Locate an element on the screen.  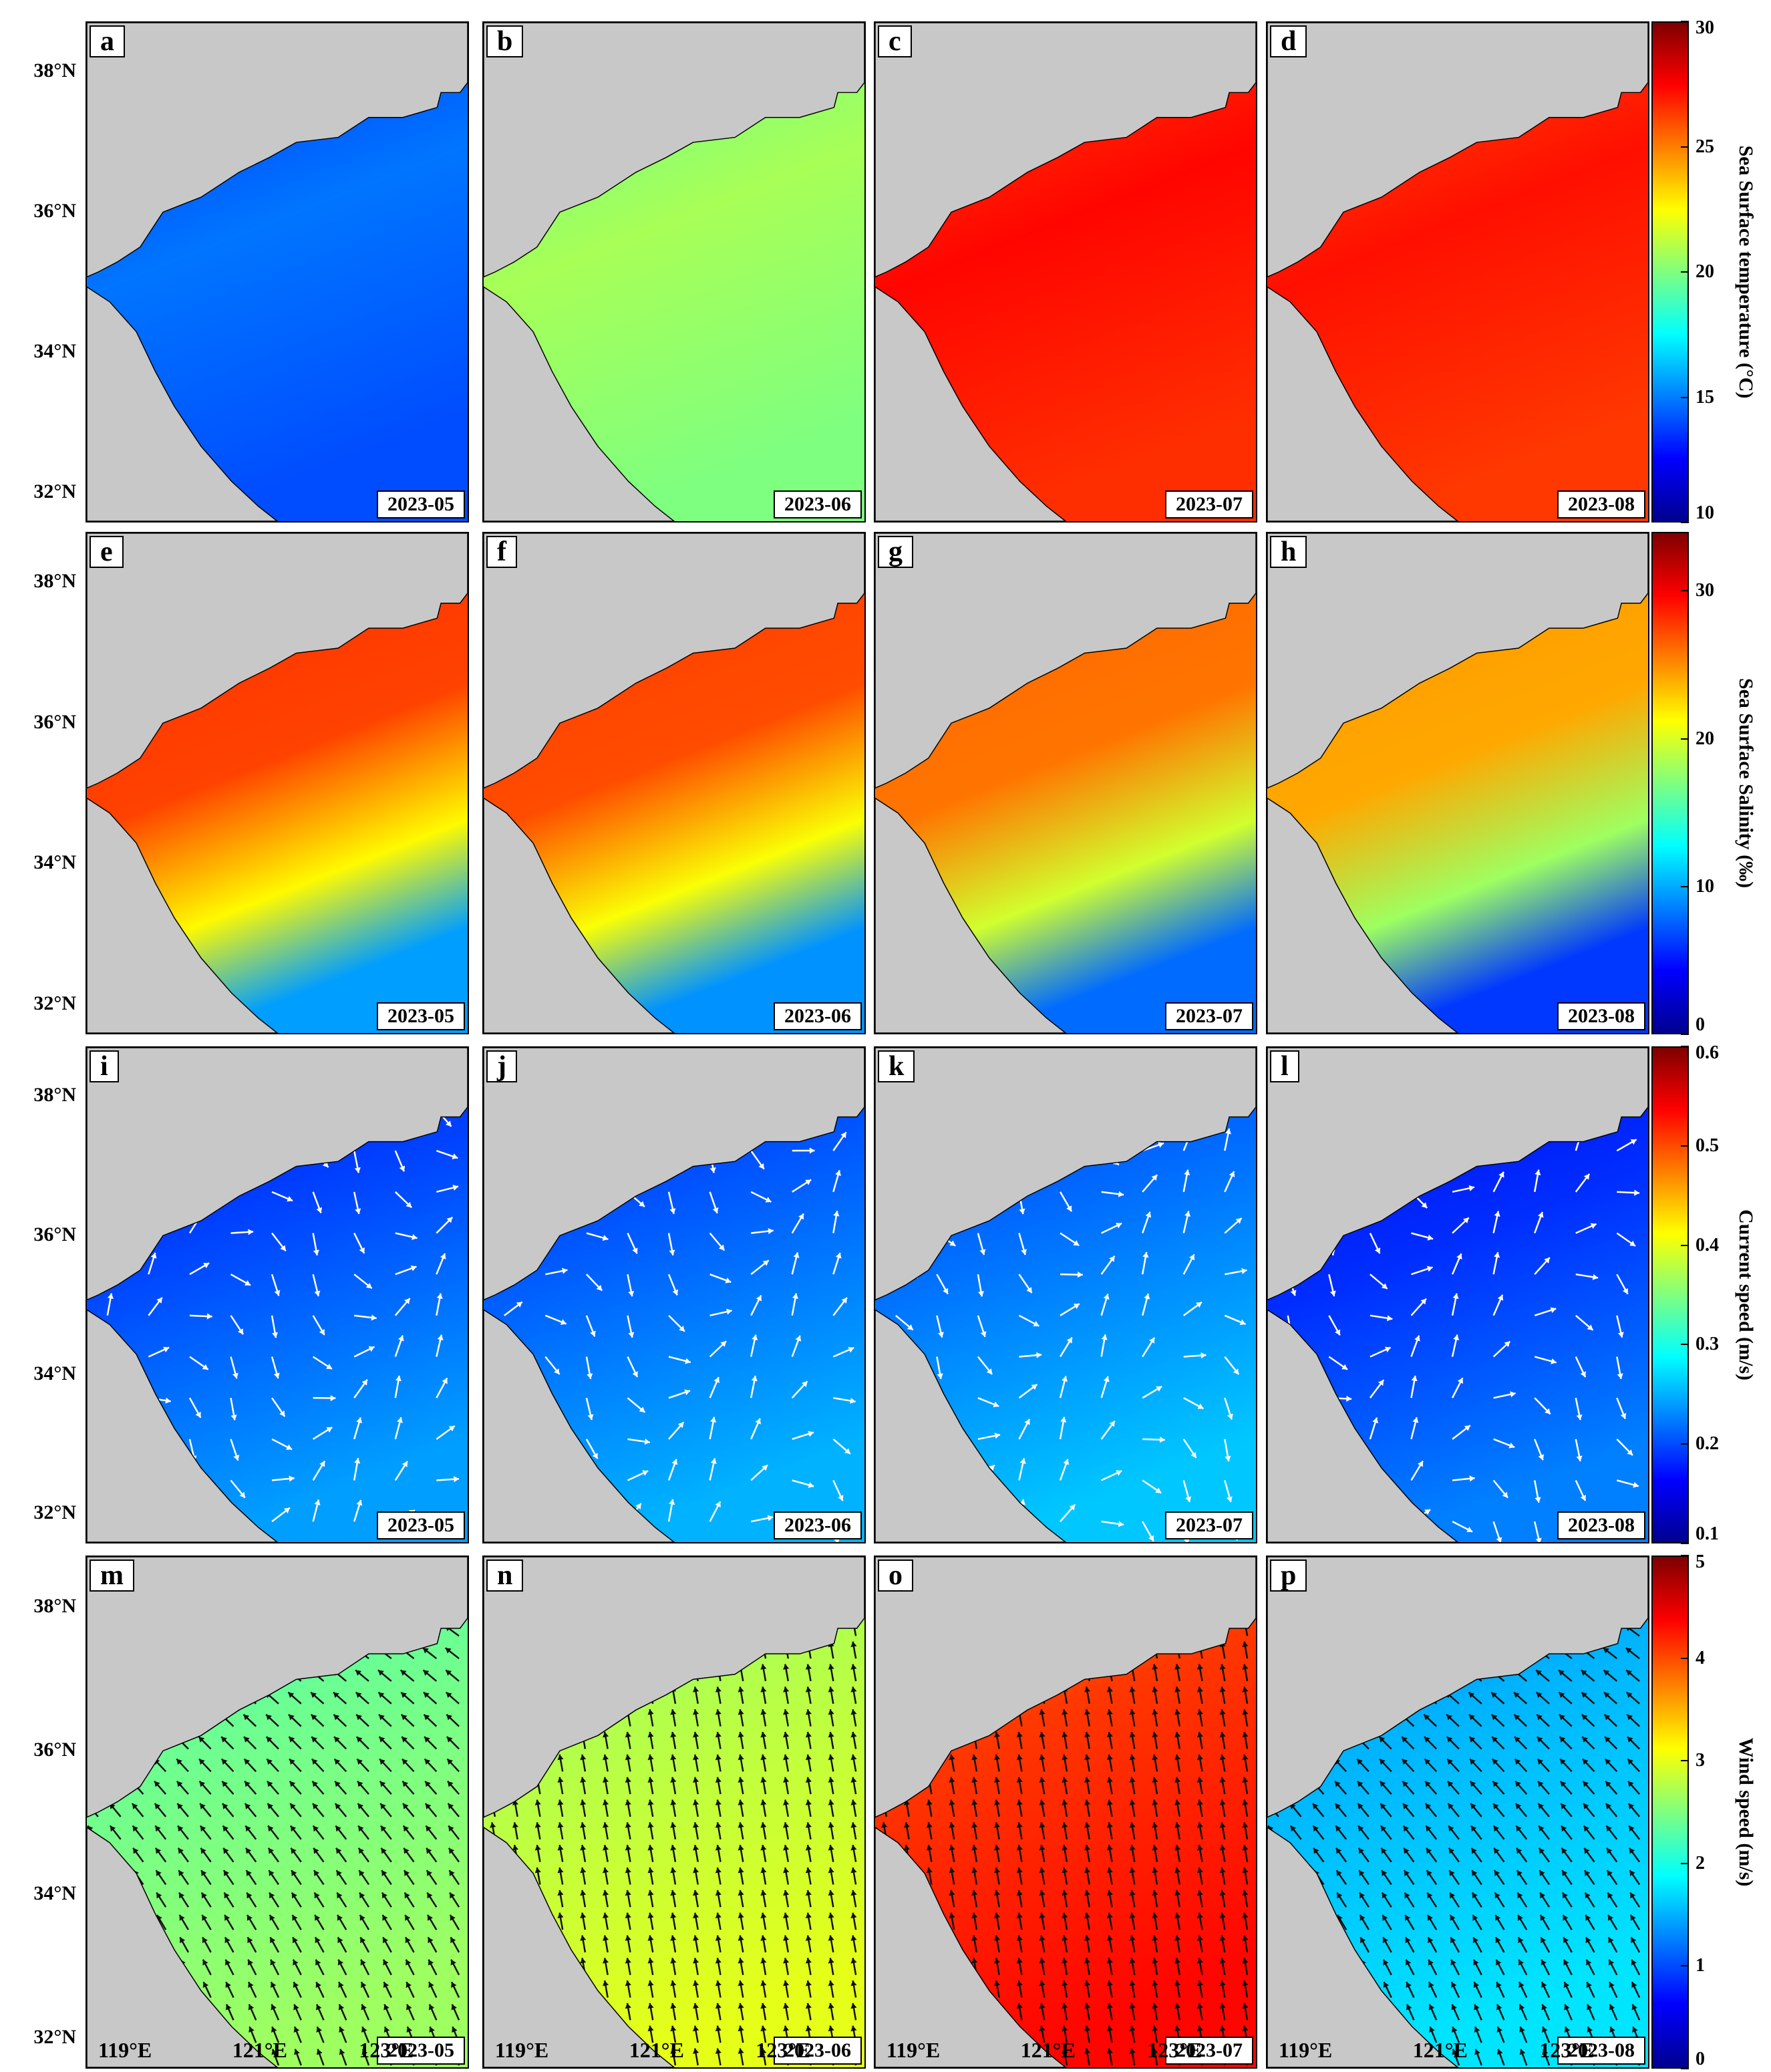
colorbar-tick-label: 4 is located at coordinates (1700, 1658).